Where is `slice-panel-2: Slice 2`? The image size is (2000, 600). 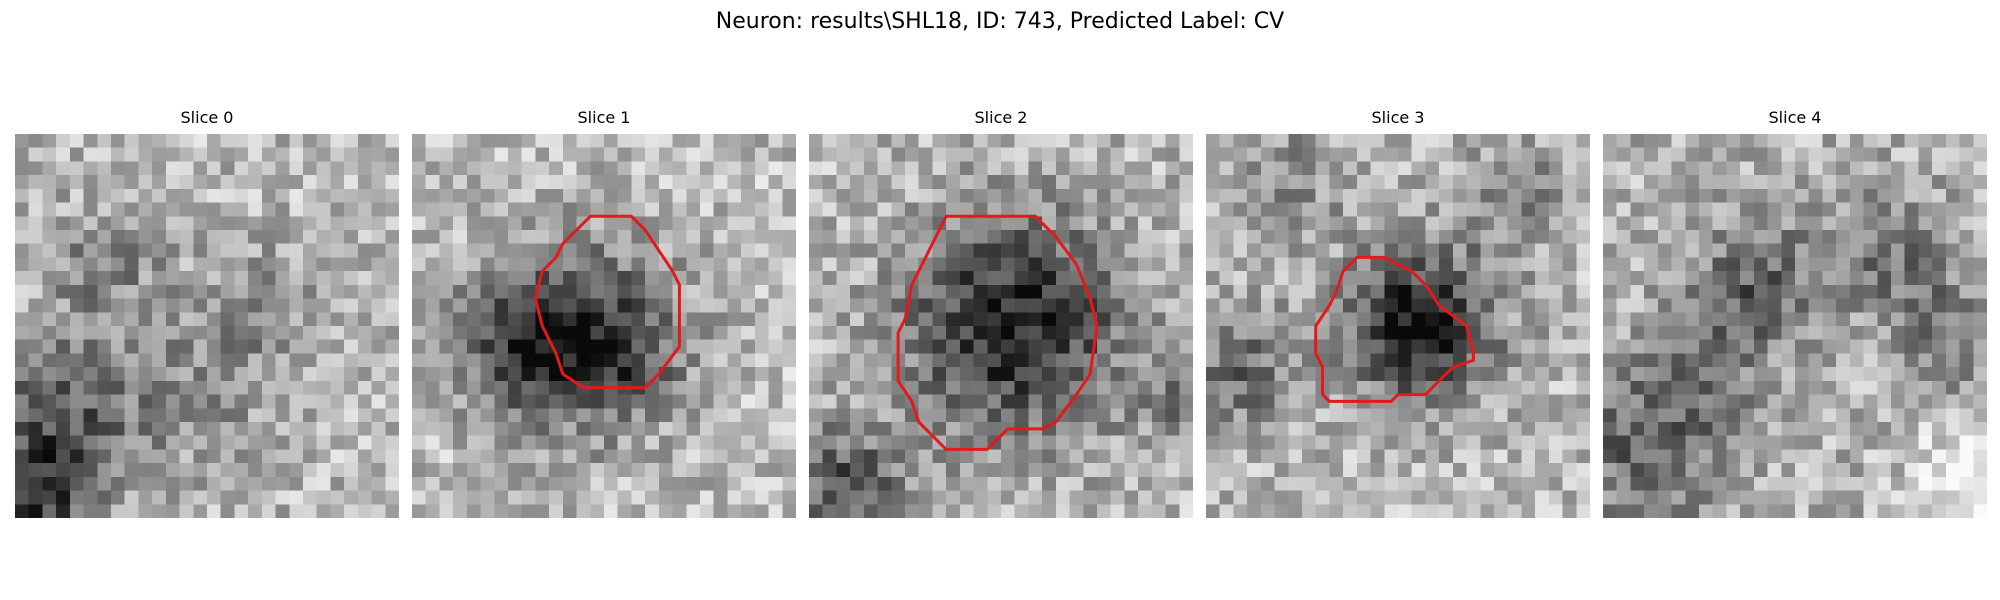
slice-panel-2: Slice 2 is located at coordinates (1001, 313).